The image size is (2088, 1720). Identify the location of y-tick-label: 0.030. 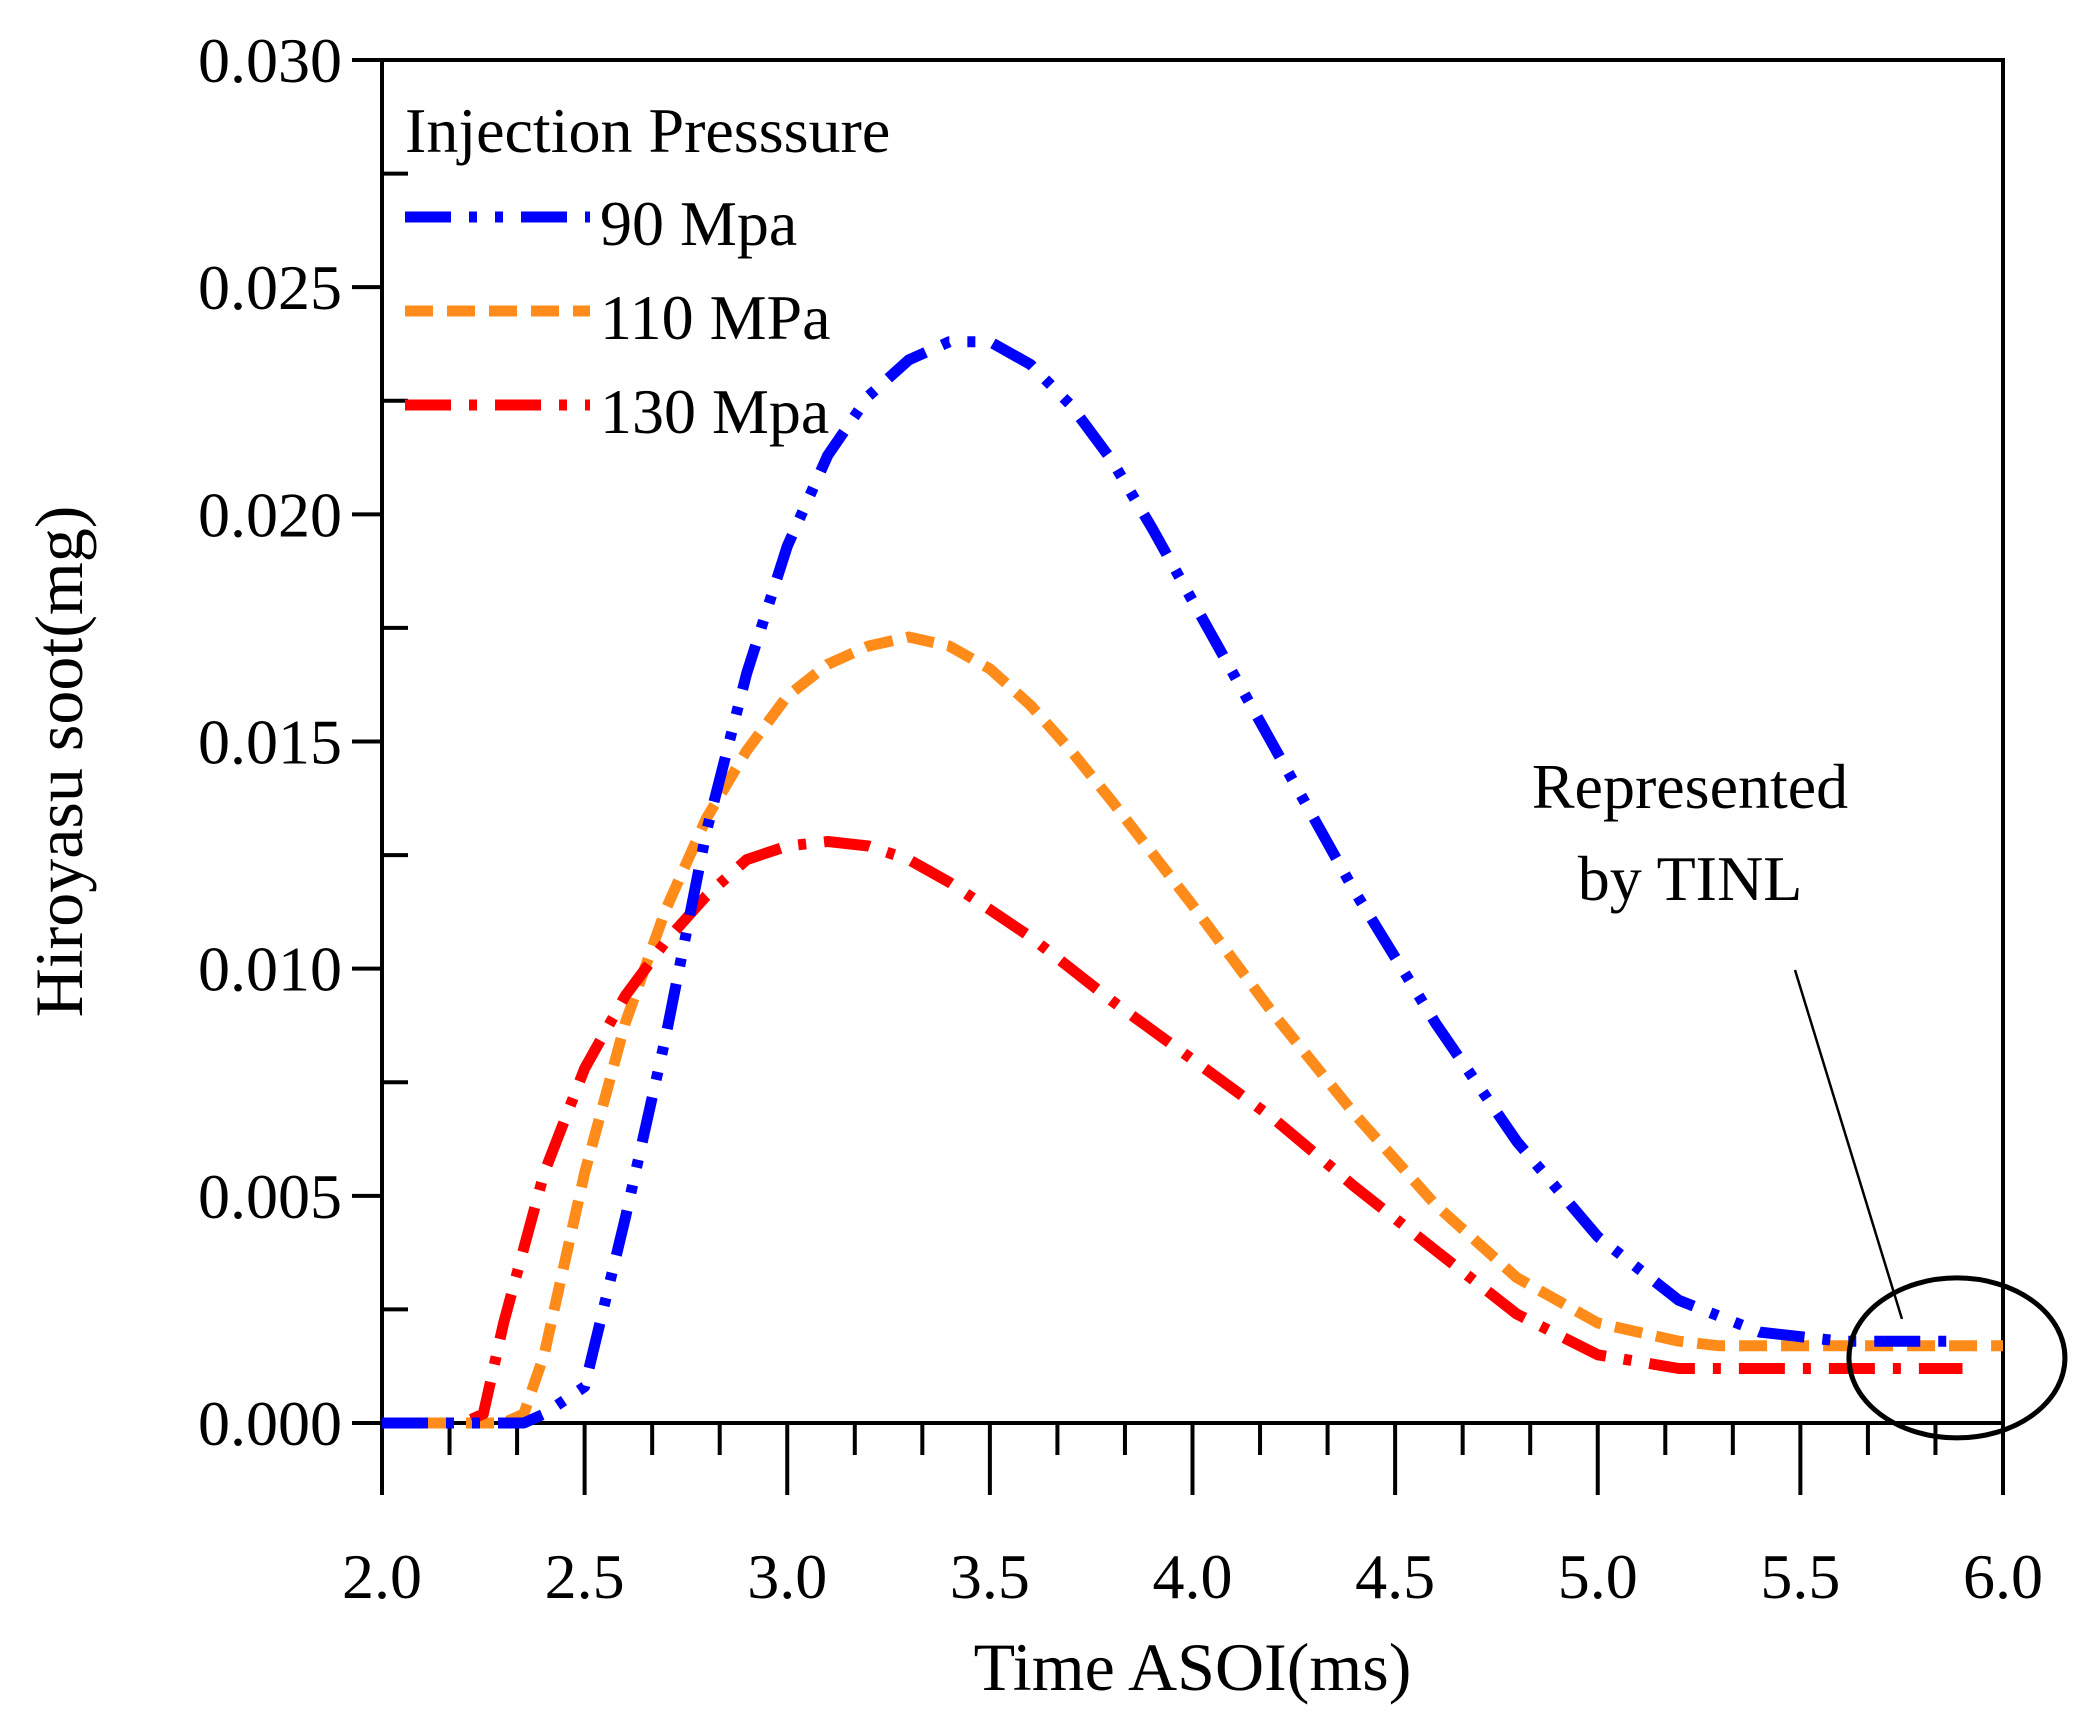
(270, 60).